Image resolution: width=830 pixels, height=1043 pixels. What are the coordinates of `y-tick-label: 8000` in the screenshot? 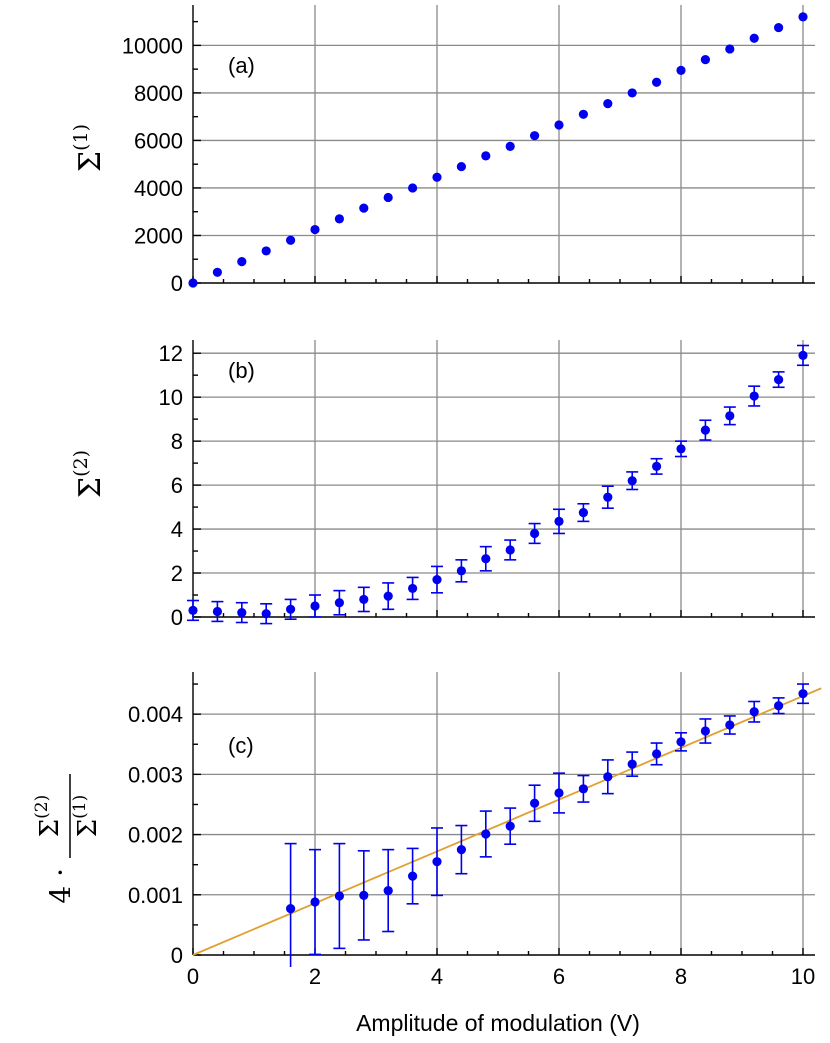 It's located at (158, 93).